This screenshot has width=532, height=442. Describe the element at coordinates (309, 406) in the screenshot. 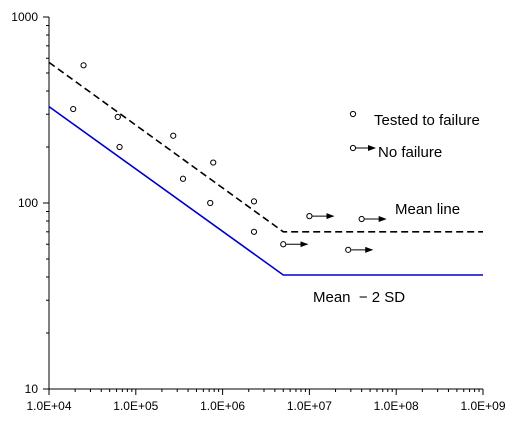

I see `x-tick-label: 1.0E+07` at that location.